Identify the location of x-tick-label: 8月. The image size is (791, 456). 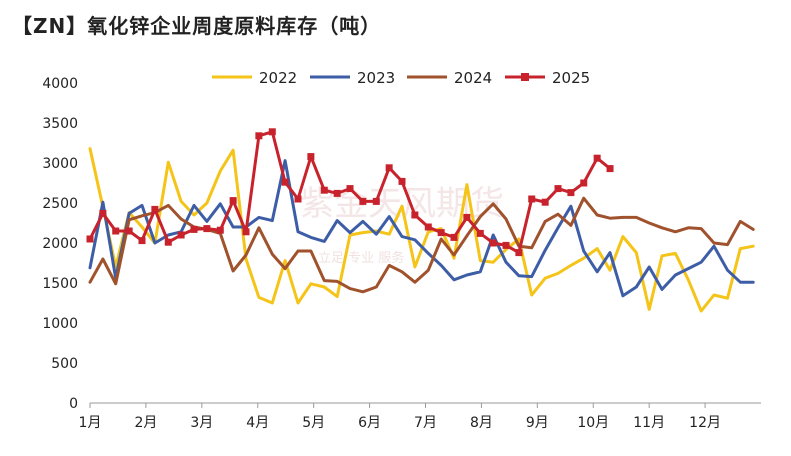
(481, 423).